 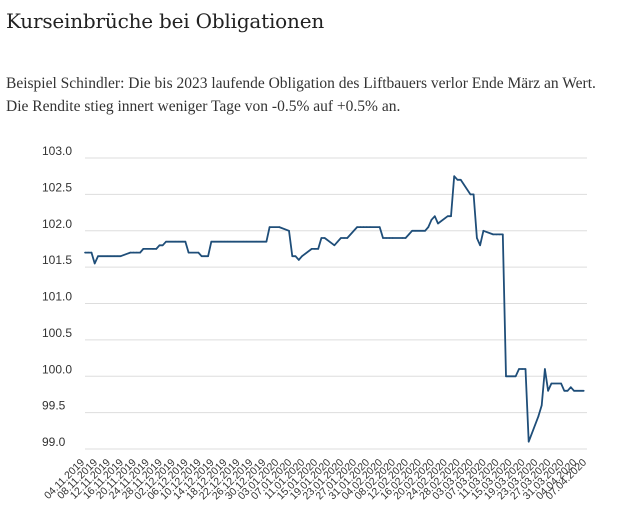 What do you see at coordinates (57, 151) in the screenshot?
I see `y-tick-label: 103.0` at bounding box center [57, 151].